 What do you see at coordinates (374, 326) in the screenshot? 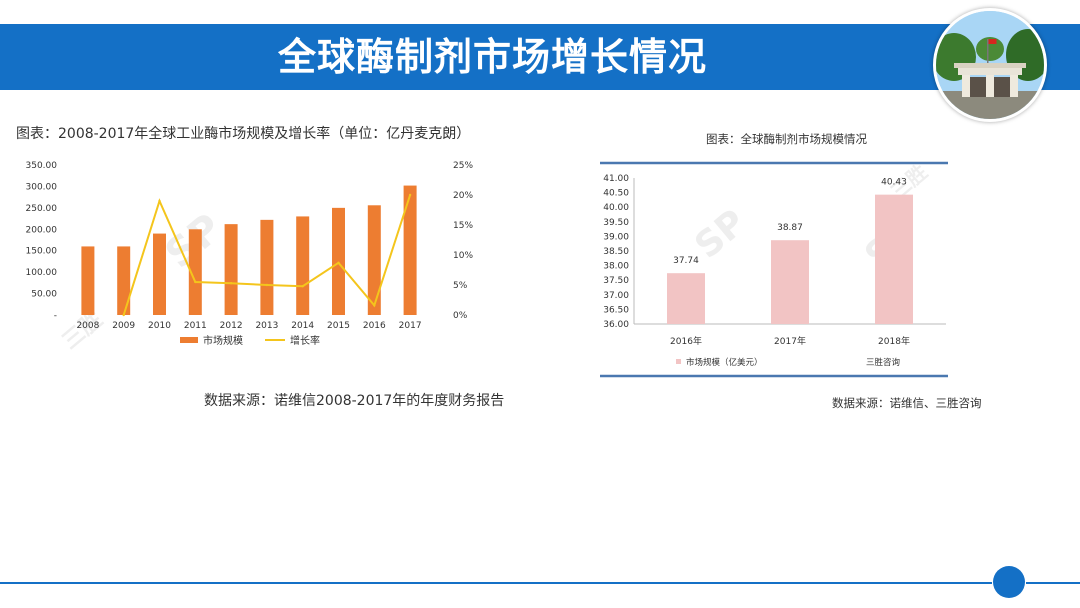
I see `x-tick-label: 2016` at bounding box center [374, 326].